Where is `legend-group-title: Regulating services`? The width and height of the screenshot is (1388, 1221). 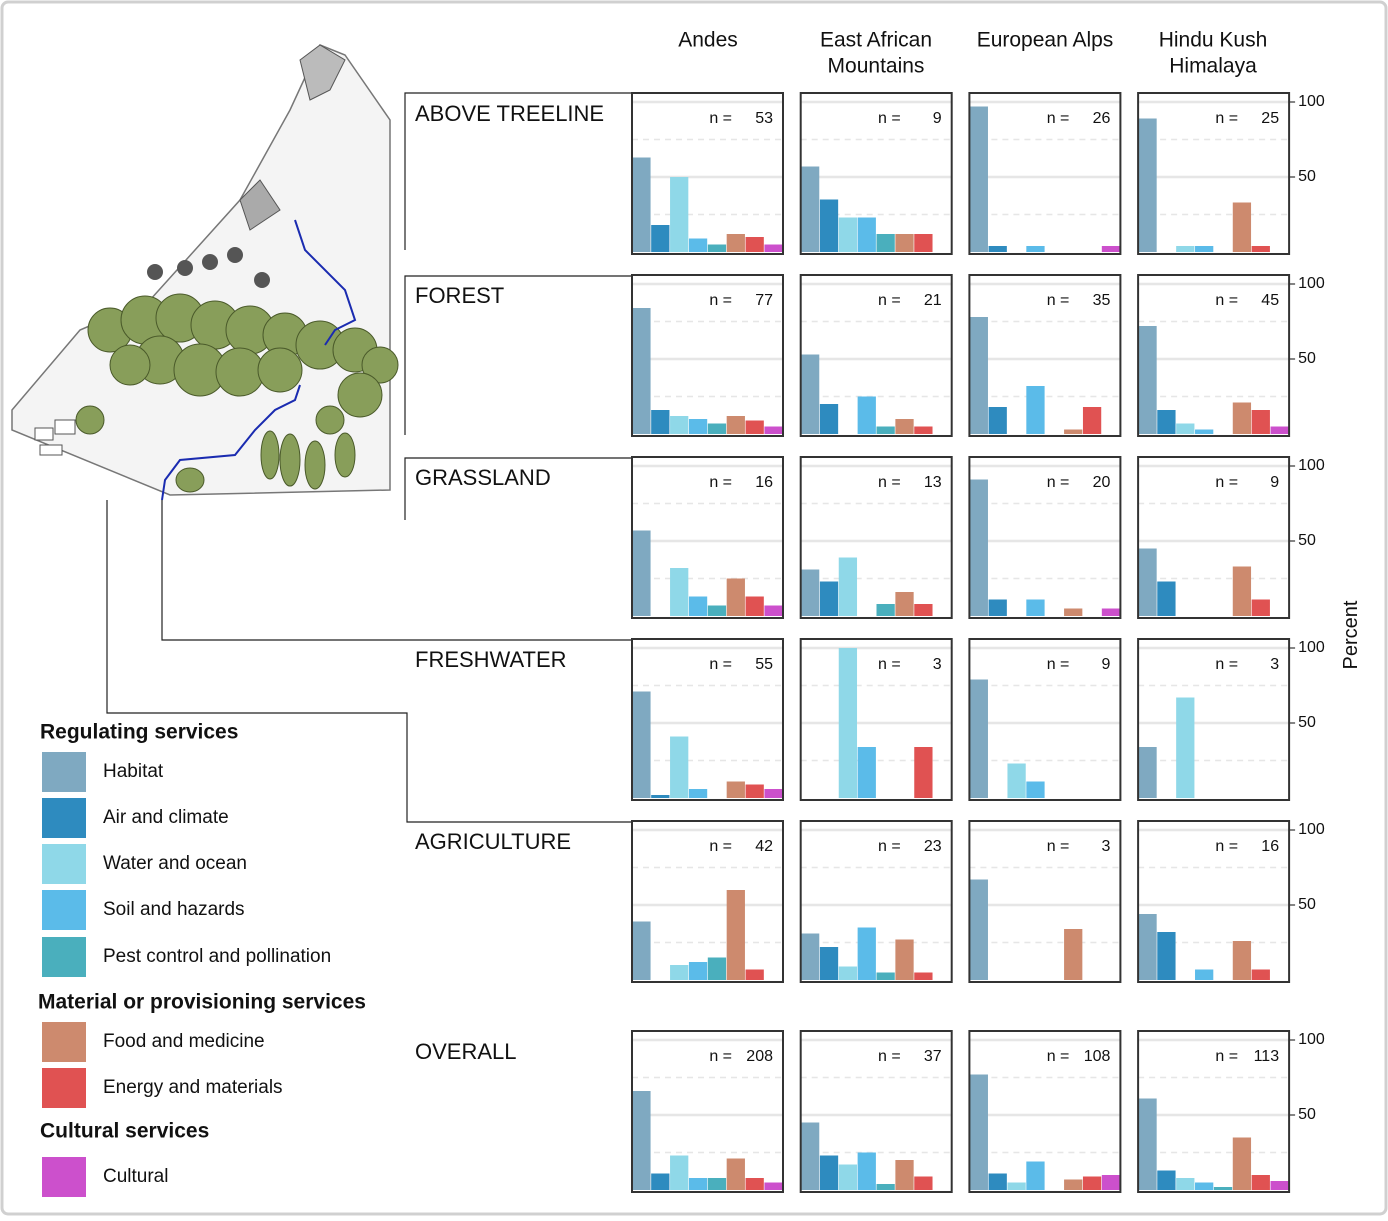
legend-group-title: Regulating services is located at coordinates (139, 732).